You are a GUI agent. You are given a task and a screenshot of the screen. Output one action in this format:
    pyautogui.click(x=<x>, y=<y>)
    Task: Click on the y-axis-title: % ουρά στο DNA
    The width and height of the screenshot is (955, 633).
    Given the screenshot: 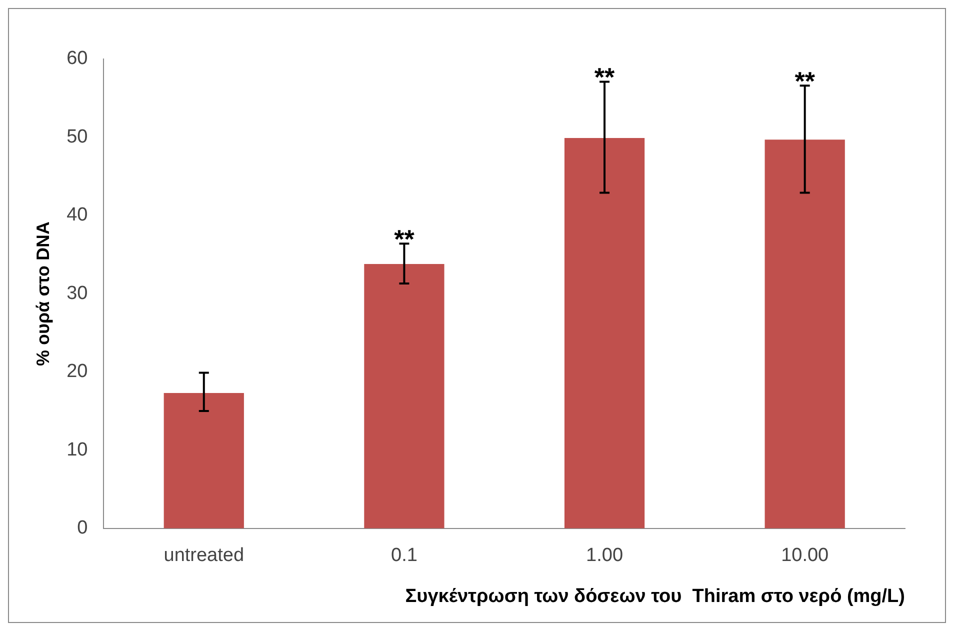 What is the action you would take?
    pyautogui.click(x=42, y=293)
    